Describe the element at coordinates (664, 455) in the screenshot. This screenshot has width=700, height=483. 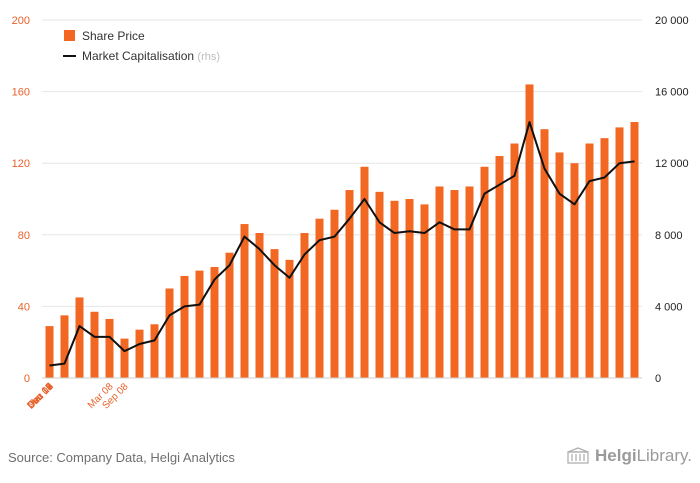
I see `logo-suffix: Library.` at that location.